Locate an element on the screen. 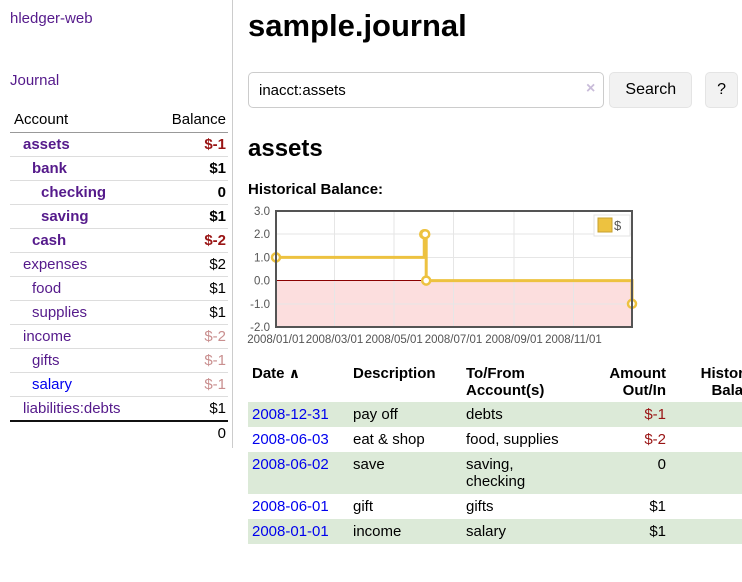 The image size is (742, 582). transaction-amount: 0 is located at coordinates (661, 464).